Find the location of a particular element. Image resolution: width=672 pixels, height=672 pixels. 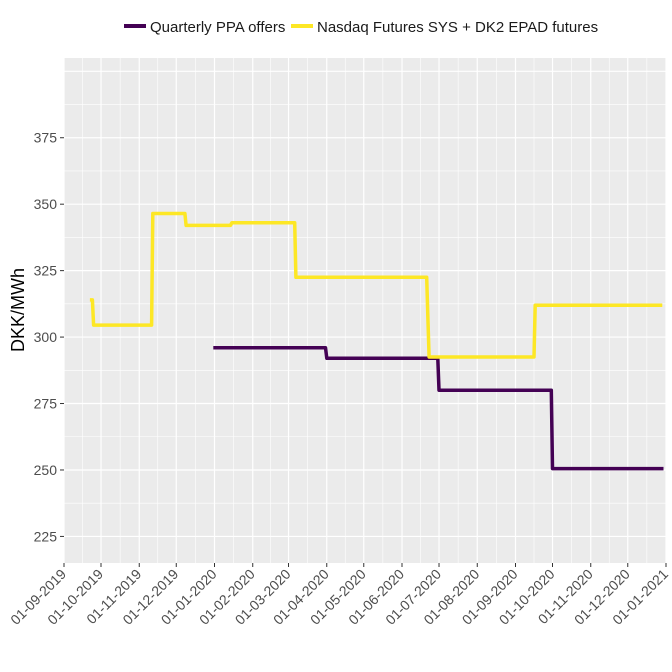

legend-label-ppa: Quarterly PPA offers is located at coordinates (217, 27).